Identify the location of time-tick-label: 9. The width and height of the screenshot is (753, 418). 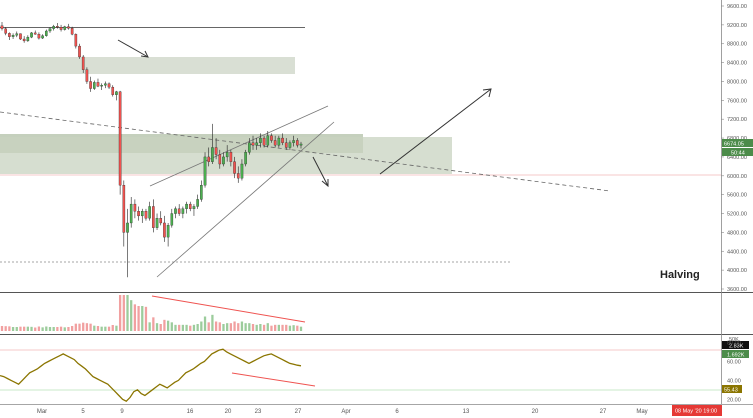
(122, 412).